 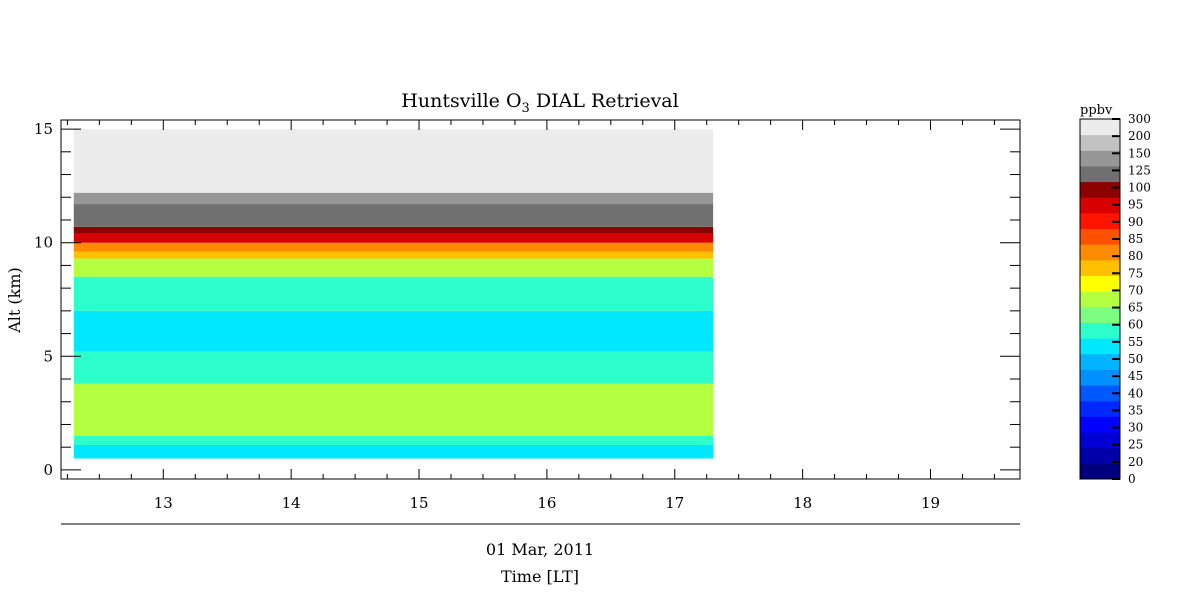 What do you see at coordinates (1135, 462) in the screenshot?
I see `colorbar-level-label: 20` at bounding box center [1135, 462].